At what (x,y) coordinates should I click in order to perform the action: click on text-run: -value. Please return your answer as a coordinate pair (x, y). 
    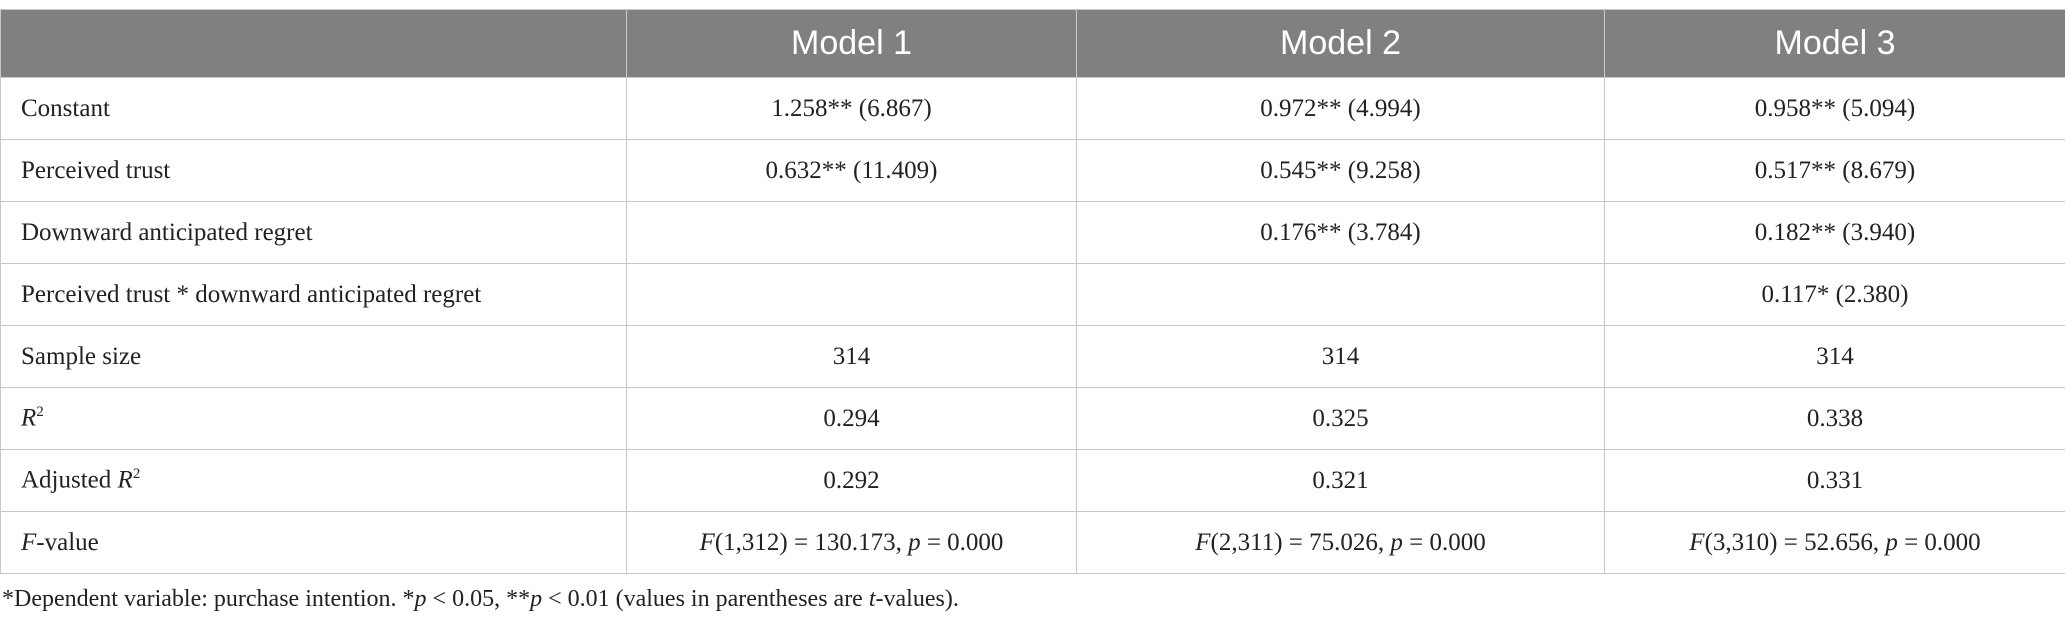
    Looking at the image, I should click on (67, 542).